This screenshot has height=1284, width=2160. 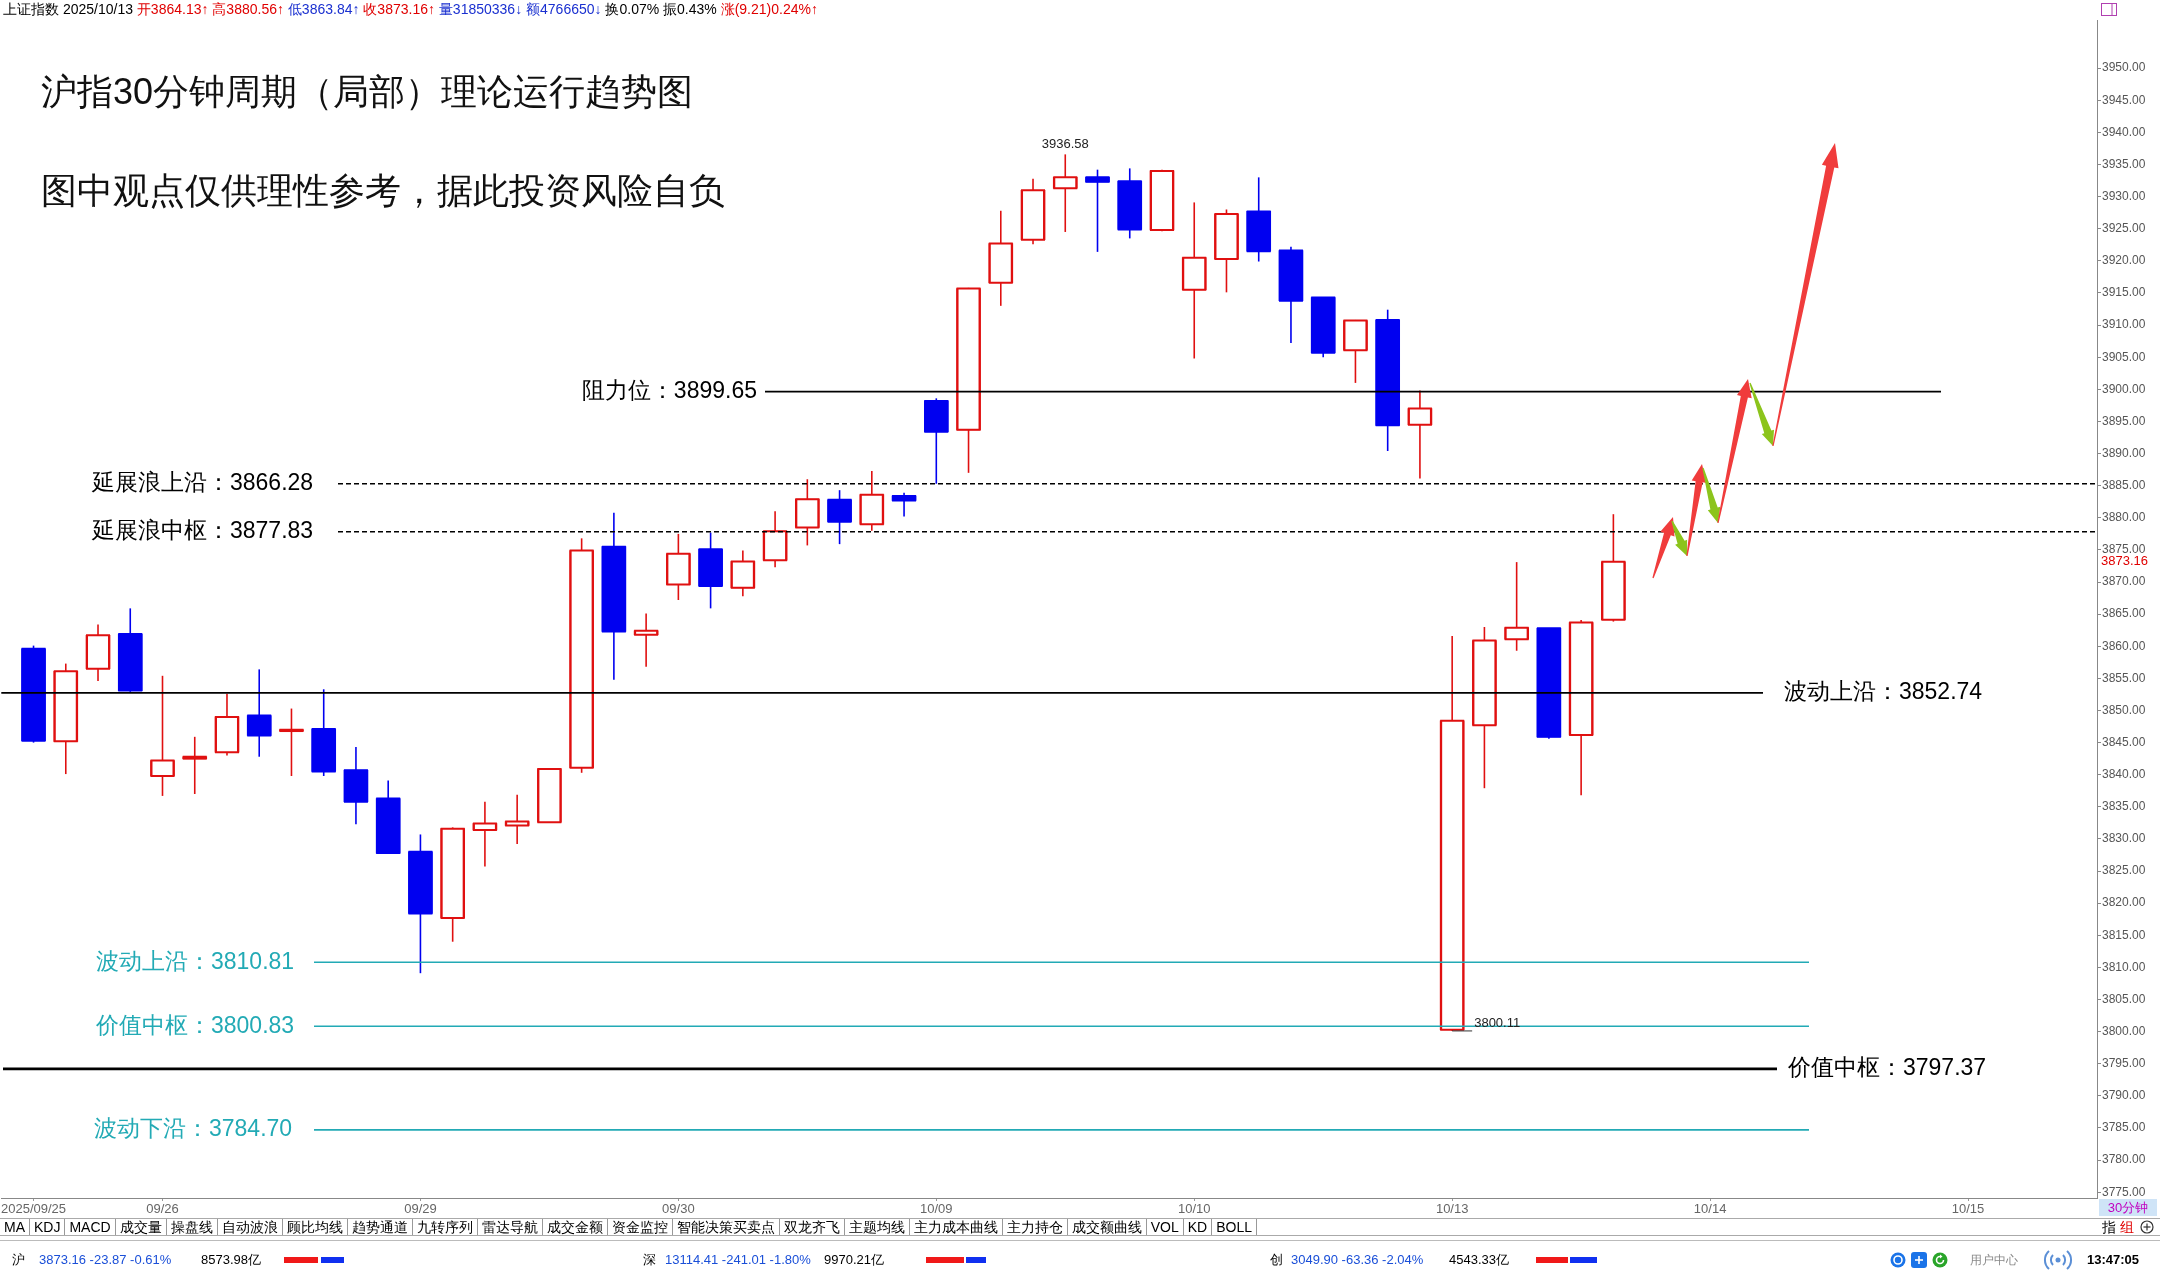 What do you see at coordinates (2124, 260) in the screenshot?
I see `y-tick-label: 3920.00` at bounding box center [2124, 260].